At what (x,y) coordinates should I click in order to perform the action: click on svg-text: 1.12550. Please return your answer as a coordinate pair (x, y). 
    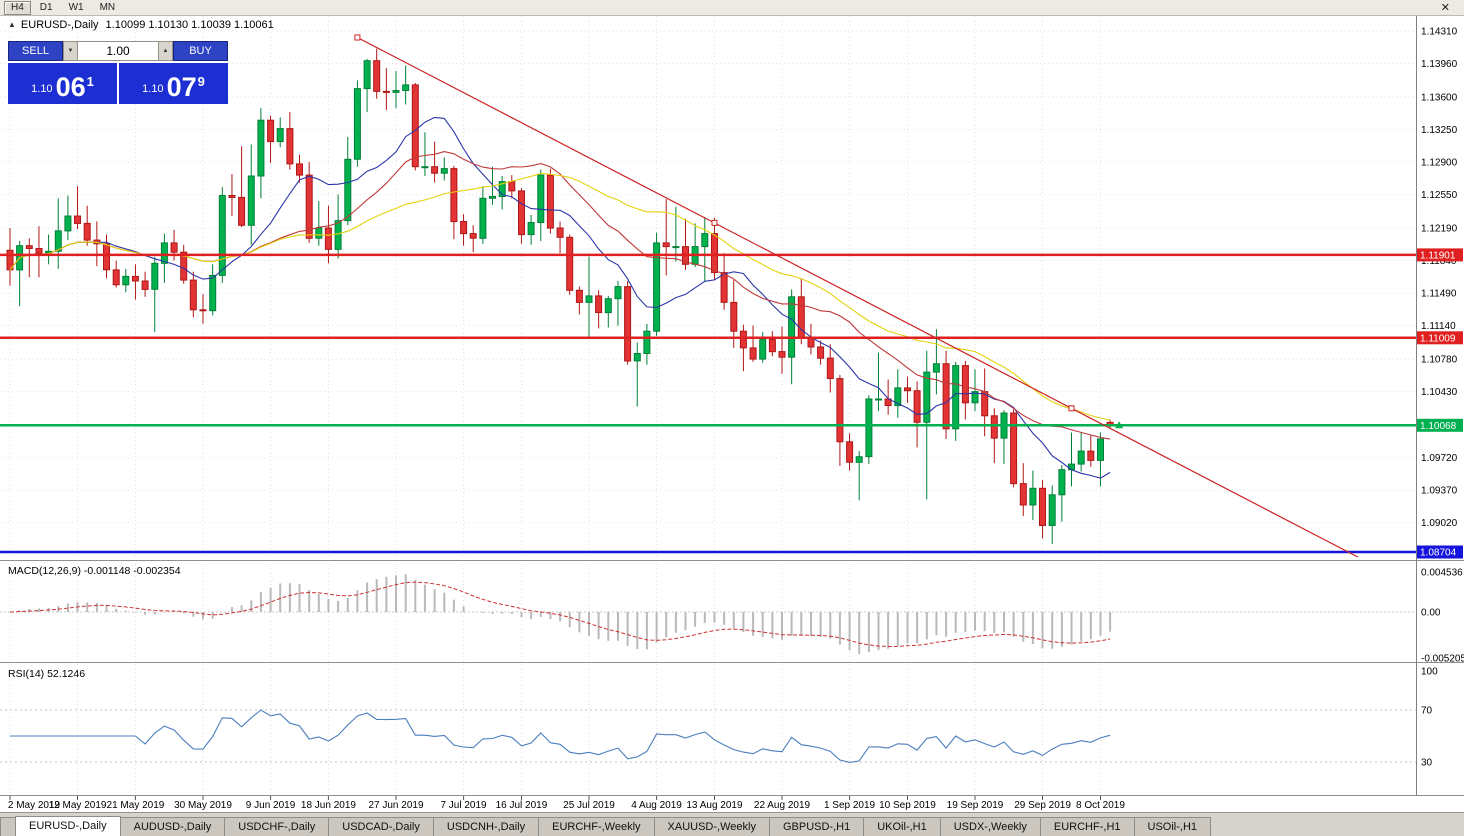
    Looking at the image, I should click on (1439, 195).